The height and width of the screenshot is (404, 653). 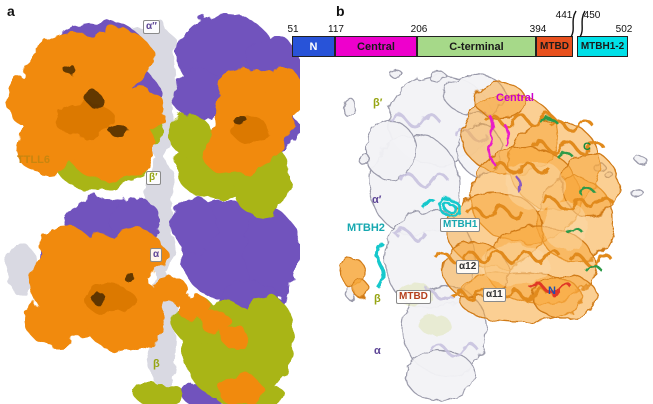 What do you see at coordinates (624, 29) in the screenshot?
I see `residue-tick: 502` at bounding box center [624, 29].